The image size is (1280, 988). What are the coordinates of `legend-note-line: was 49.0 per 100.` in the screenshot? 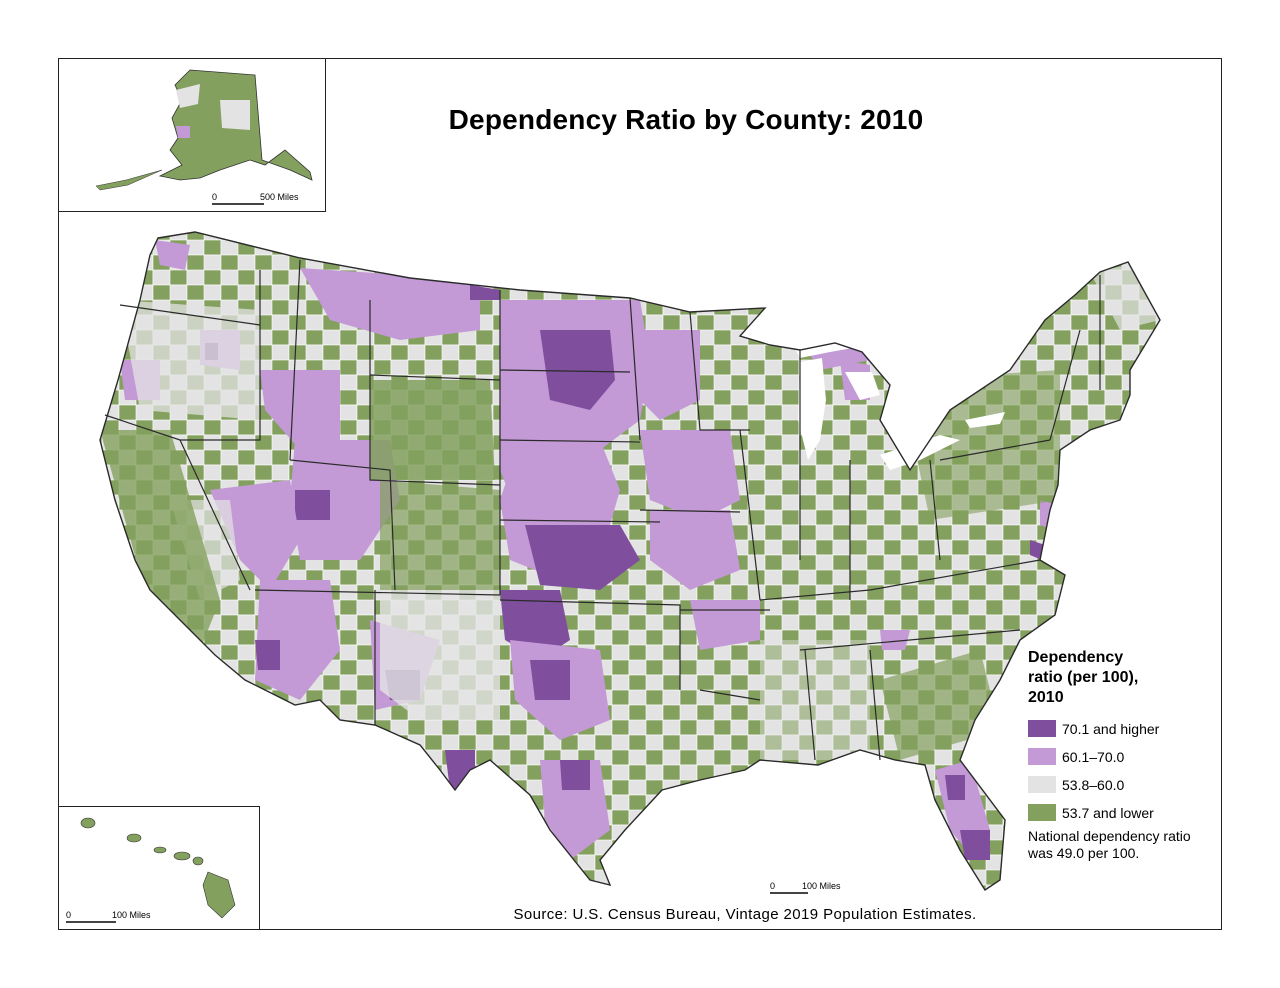 It's located at (1084, 853).